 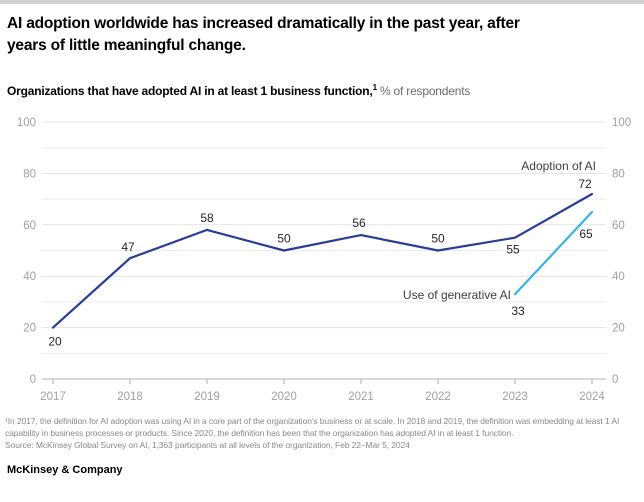 I want to click on y-axis-label-left: 80, so click(x=29, y=174).